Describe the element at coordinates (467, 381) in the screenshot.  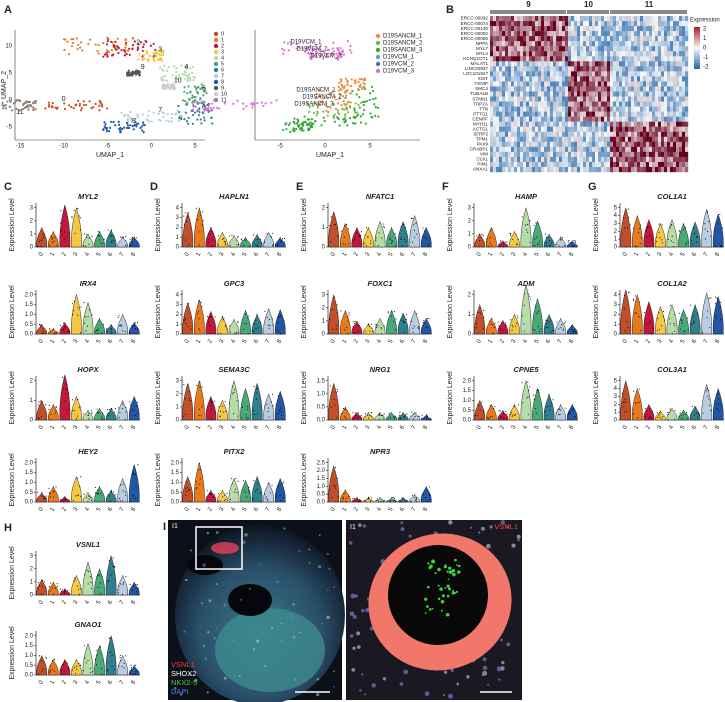
I see `y-tick-label: 2.0` at that location.